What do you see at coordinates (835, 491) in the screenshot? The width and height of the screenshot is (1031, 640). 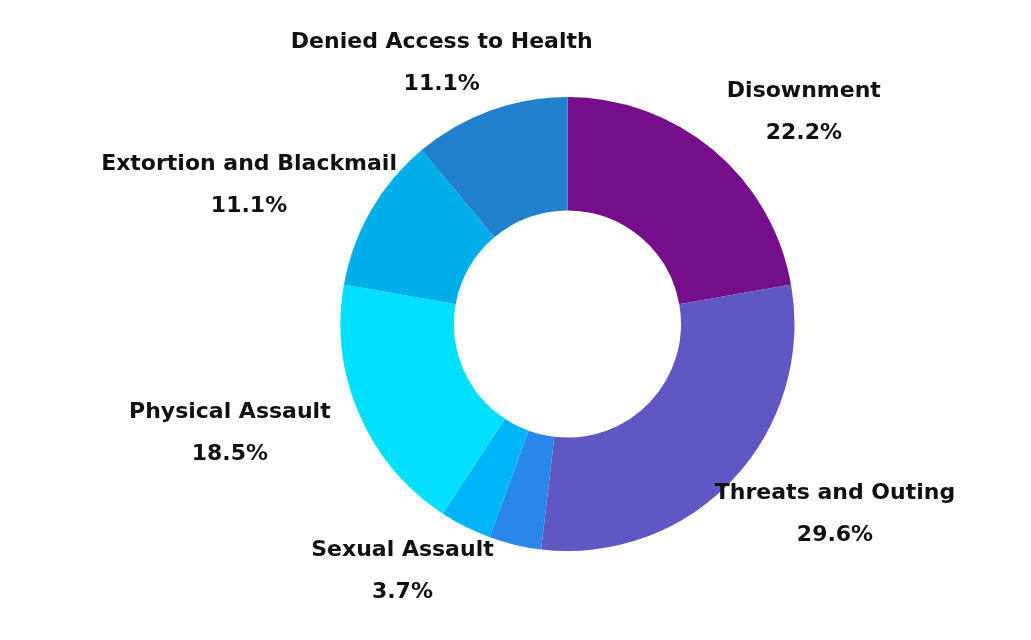 I see `slice-label: Threats and Outing` at bounding box center [835, 491].